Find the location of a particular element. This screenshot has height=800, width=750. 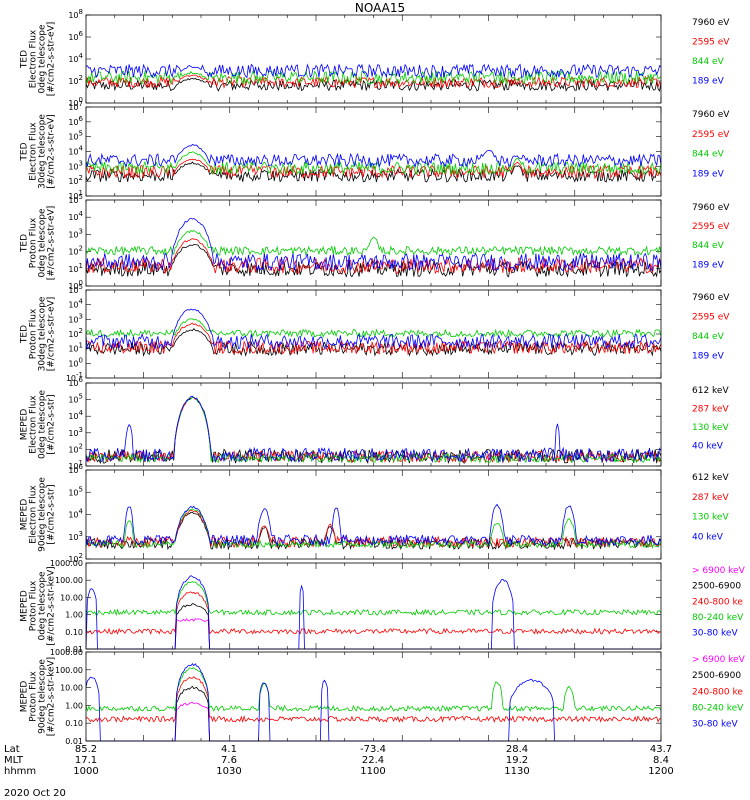

footer-value: -73.4 is located at coordinates (373, 749).